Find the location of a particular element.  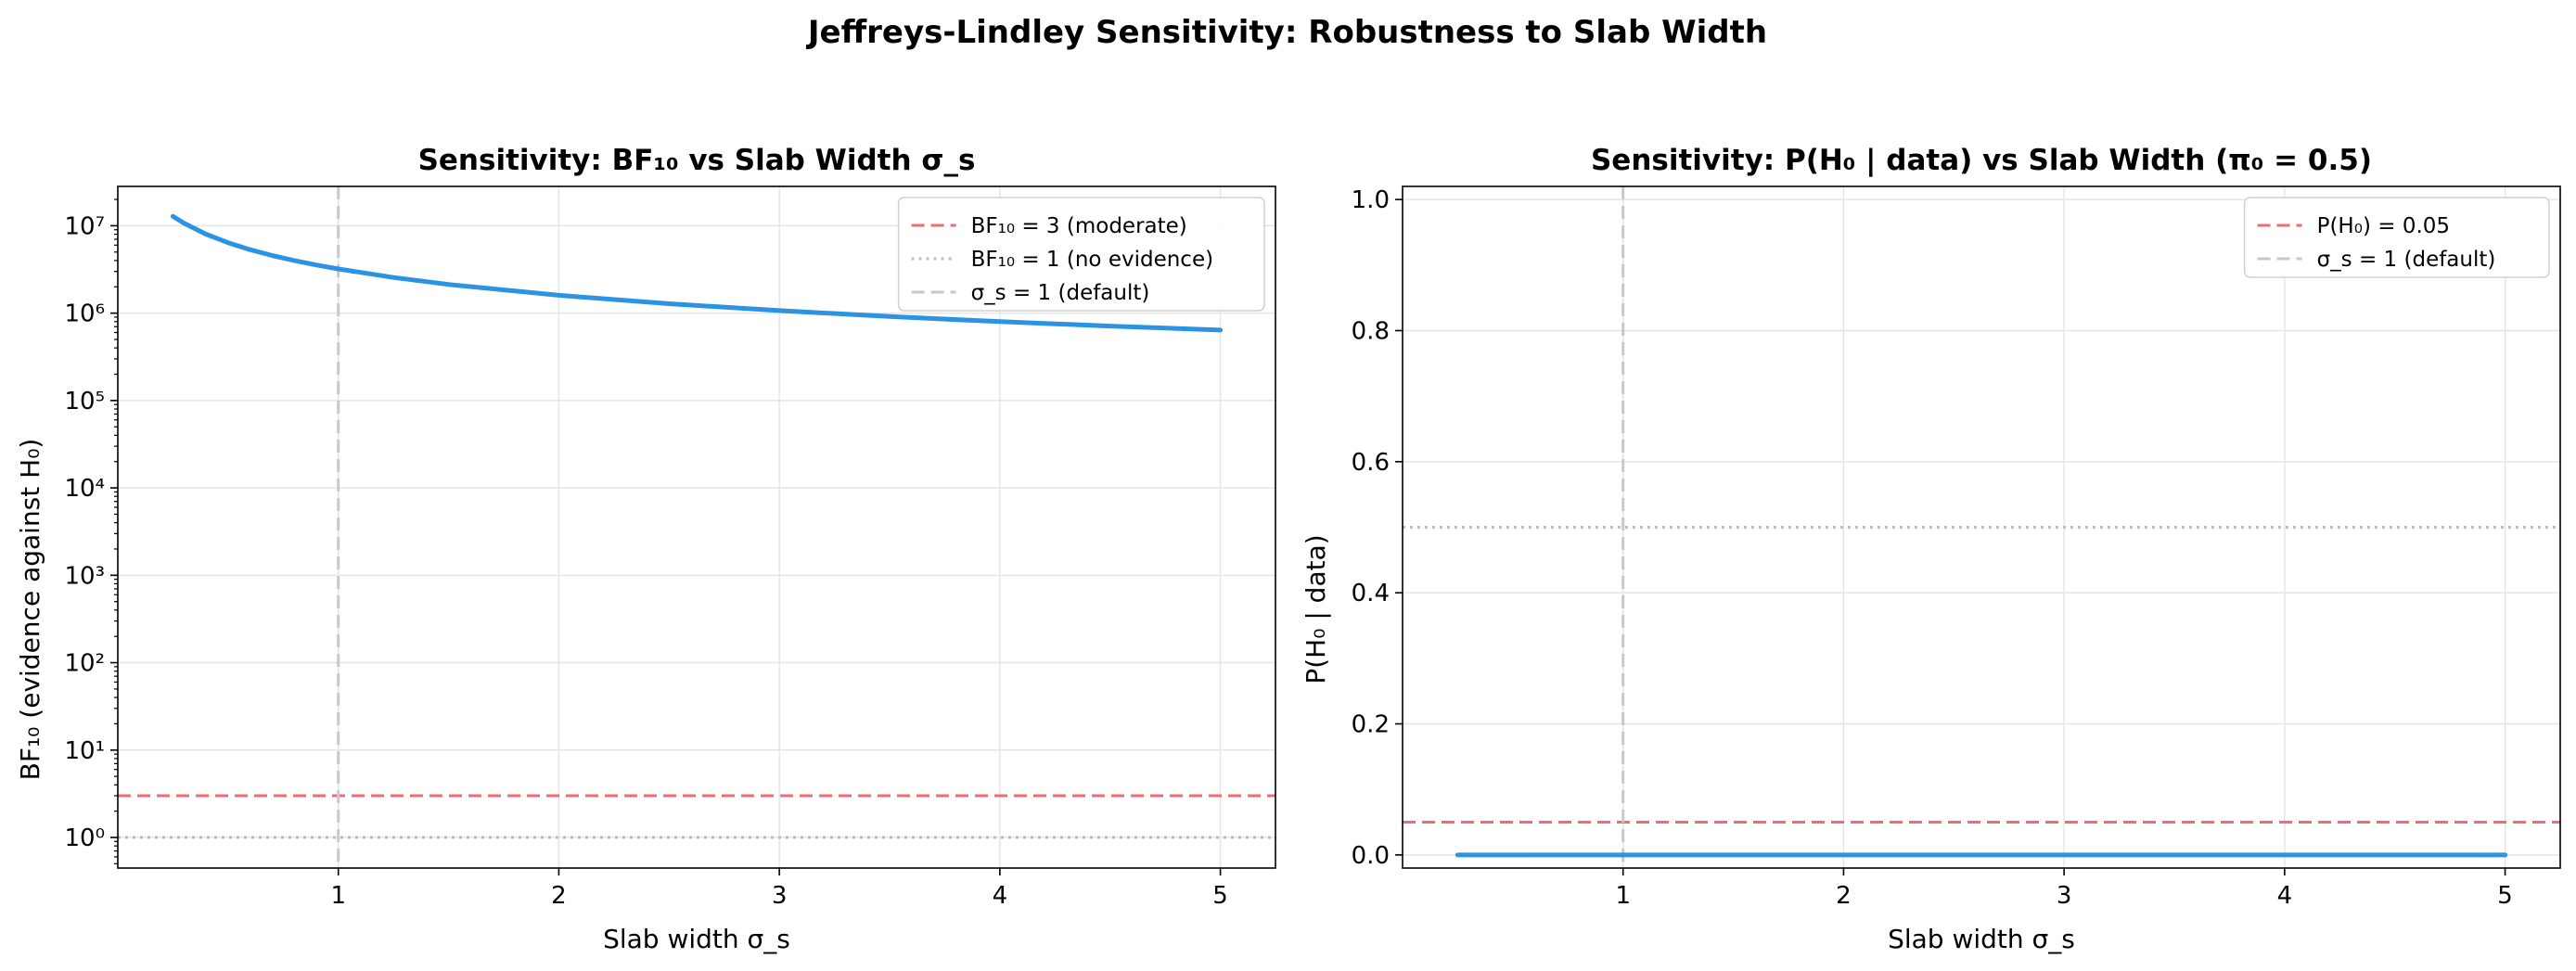

panel-posterior-null-legend-label-0: P(H₀) = 0.05 is located at coordinates (2383, 226).